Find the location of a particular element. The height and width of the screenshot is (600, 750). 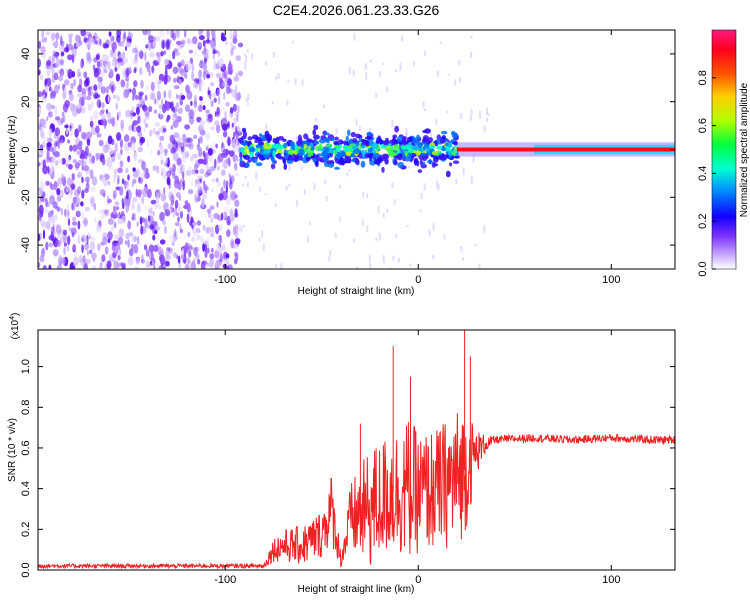

snr-multiplier-base: (x10 is located at coordinates (15, 329).